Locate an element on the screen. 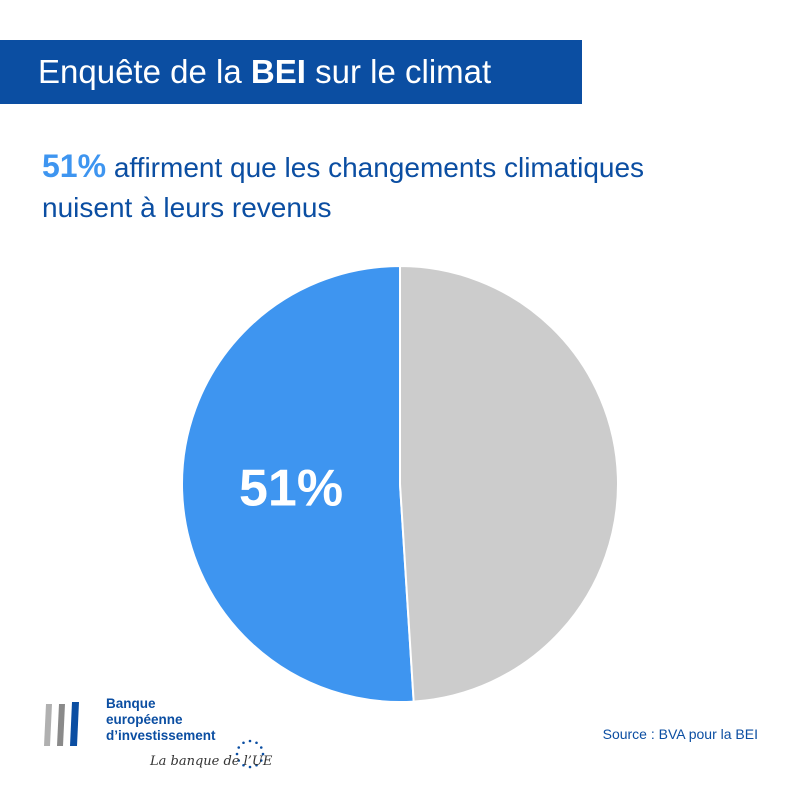 The image size is (800, 800). title-banner: Enquête de la BEI sur le climat is located at coordinates (291, 72).